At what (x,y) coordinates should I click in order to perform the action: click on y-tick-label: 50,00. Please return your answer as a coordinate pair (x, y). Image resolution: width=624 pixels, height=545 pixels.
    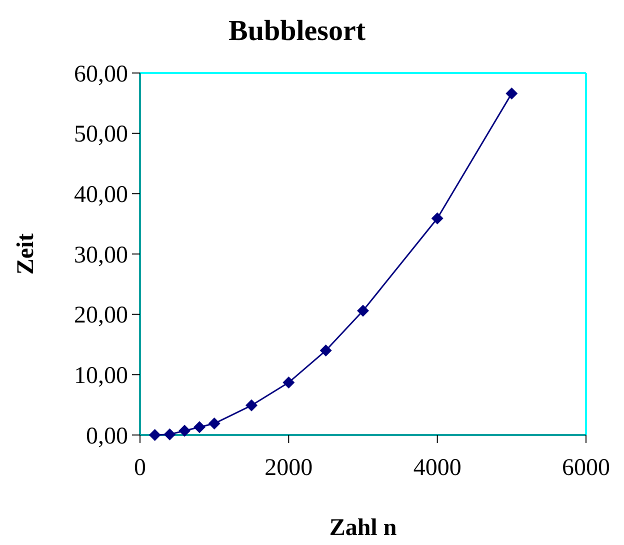
    Looking at the image, I should click on (101, 135).